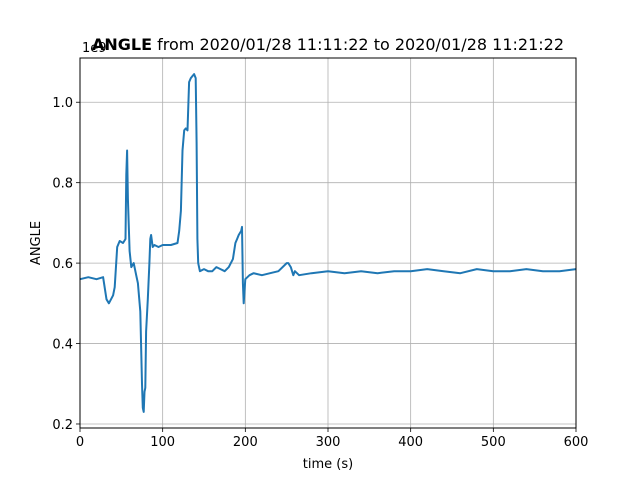  Describe the element at coordinates (122, 44) in the screenshot. I see `chart-title-bold: ANGLE` at that location.